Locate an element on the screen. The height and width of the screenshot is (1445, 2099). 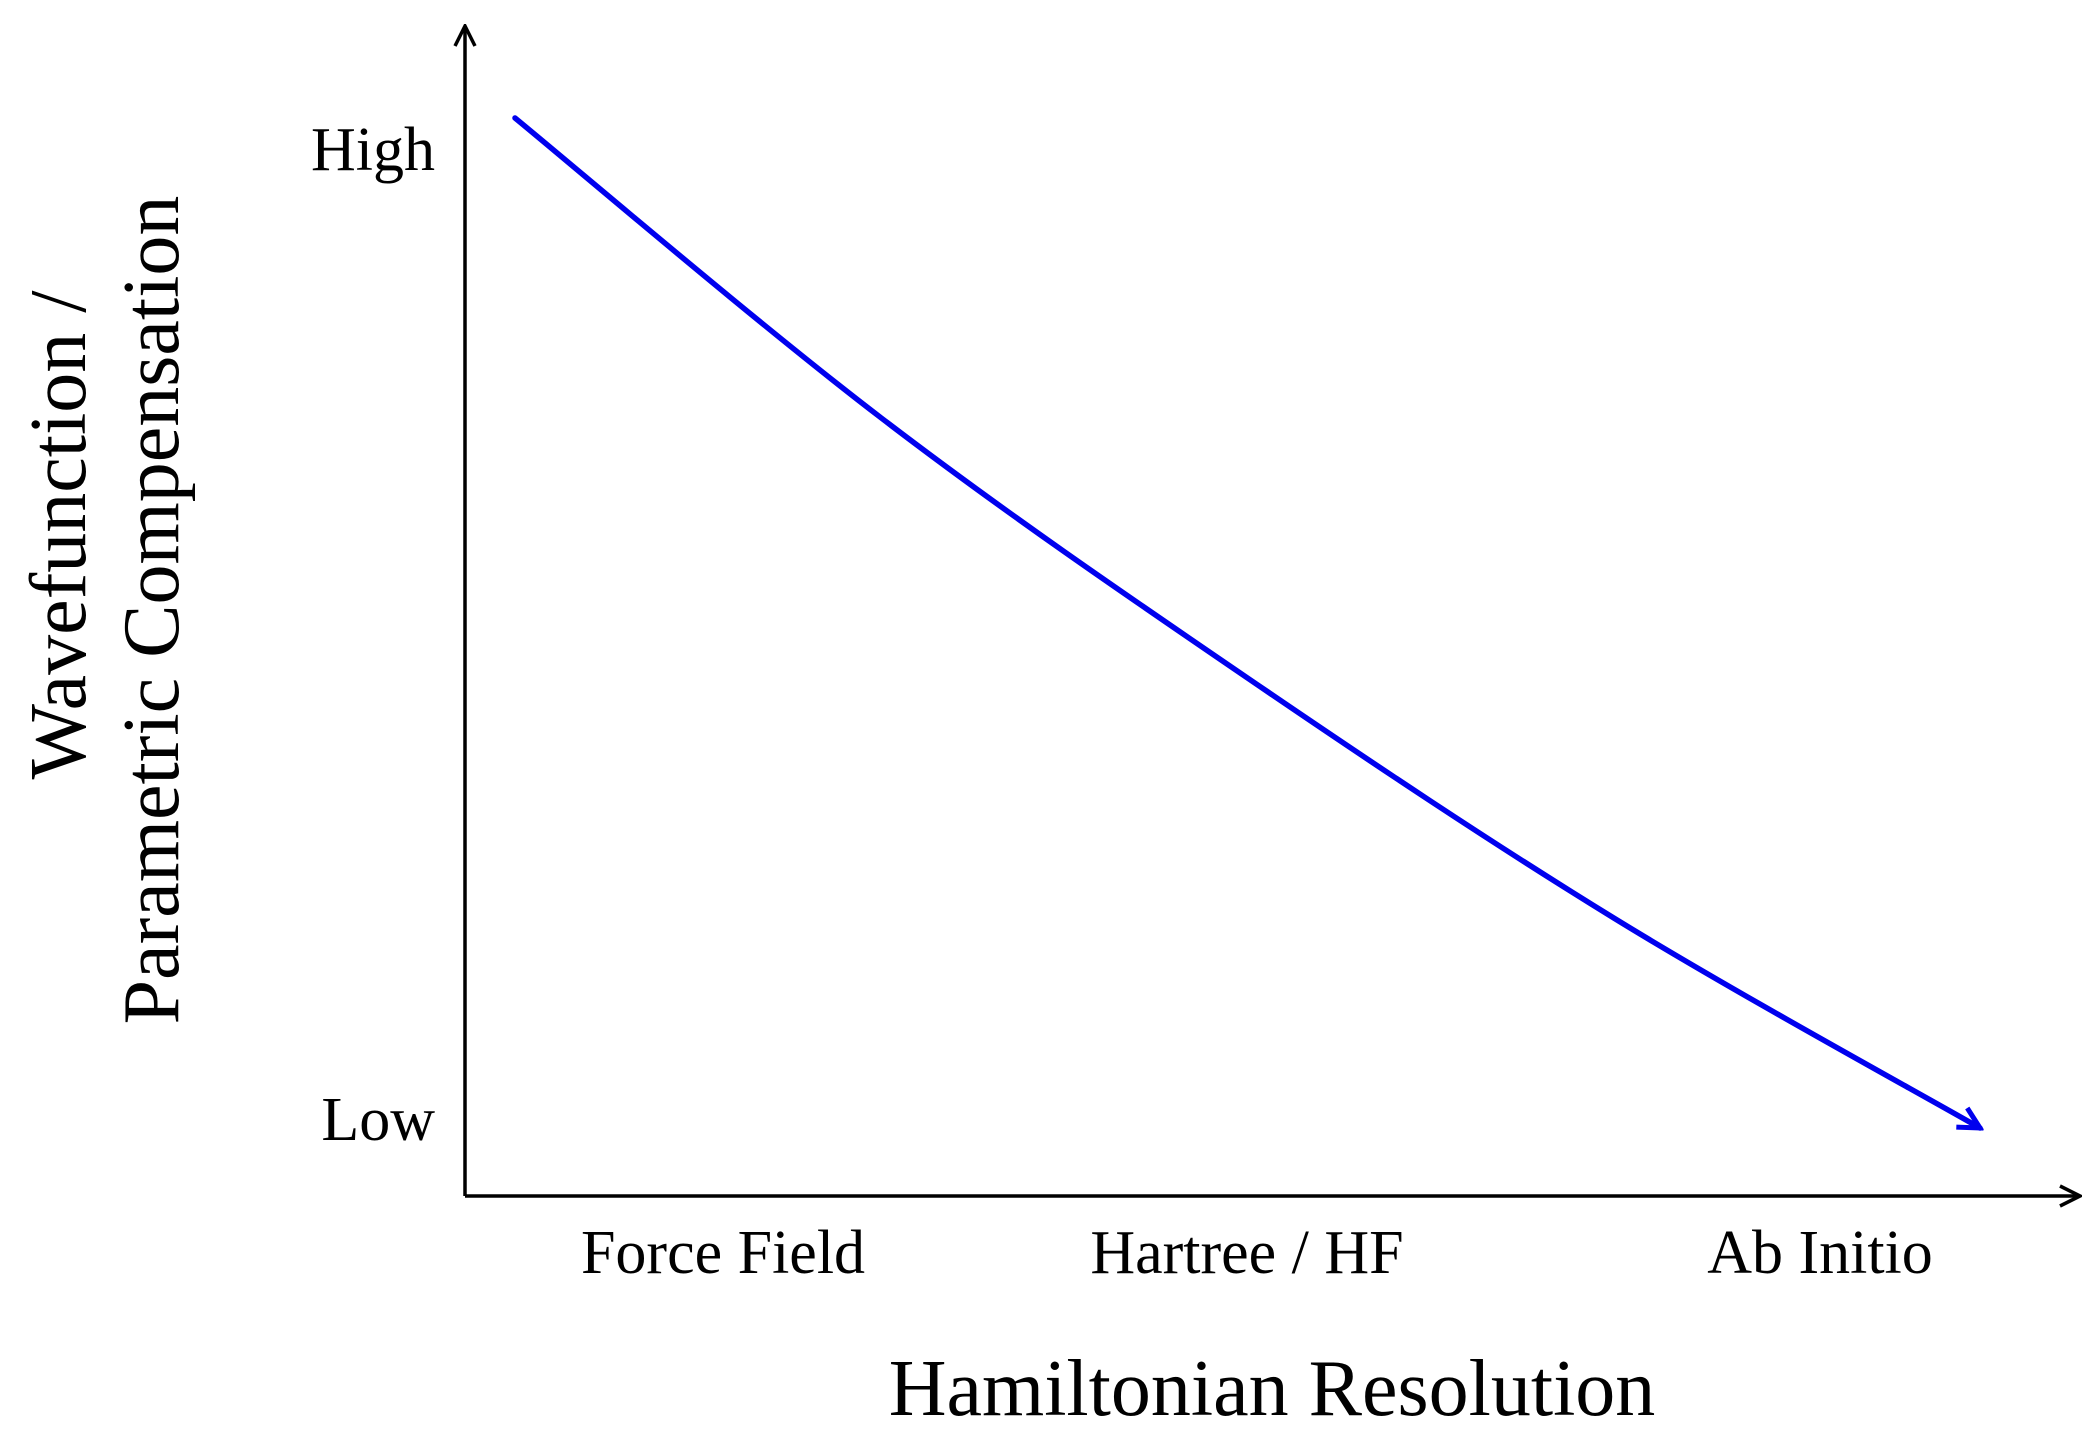
x-category-hartree-hf: Hartree / HF is located at coordinates (1246, 1253).